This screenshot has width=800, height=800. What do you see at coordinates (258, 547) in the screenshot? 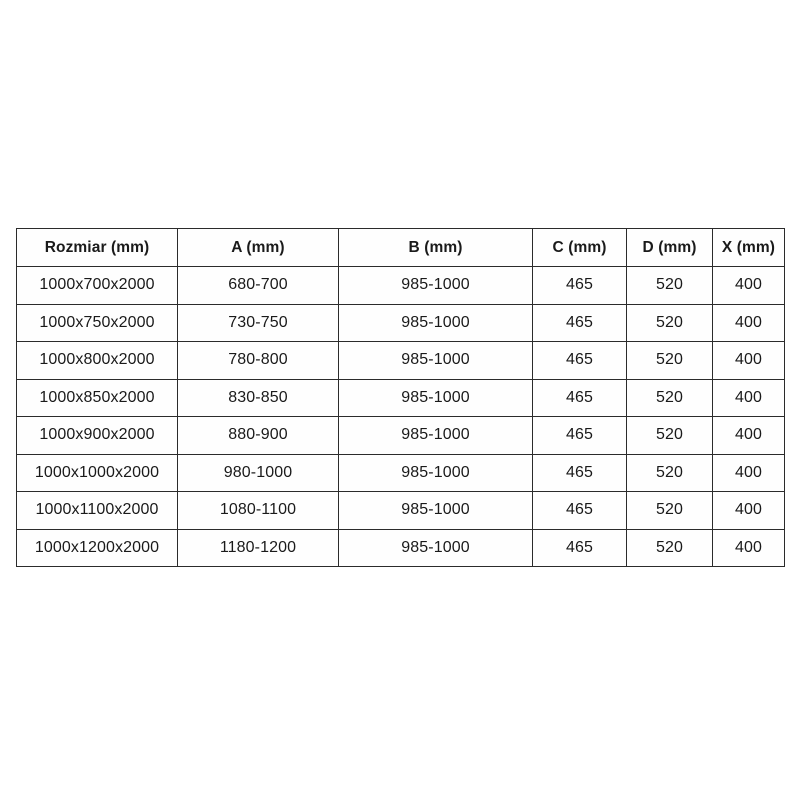
I see `cell-a: 1180-1200` at bounding box center [258, 547].